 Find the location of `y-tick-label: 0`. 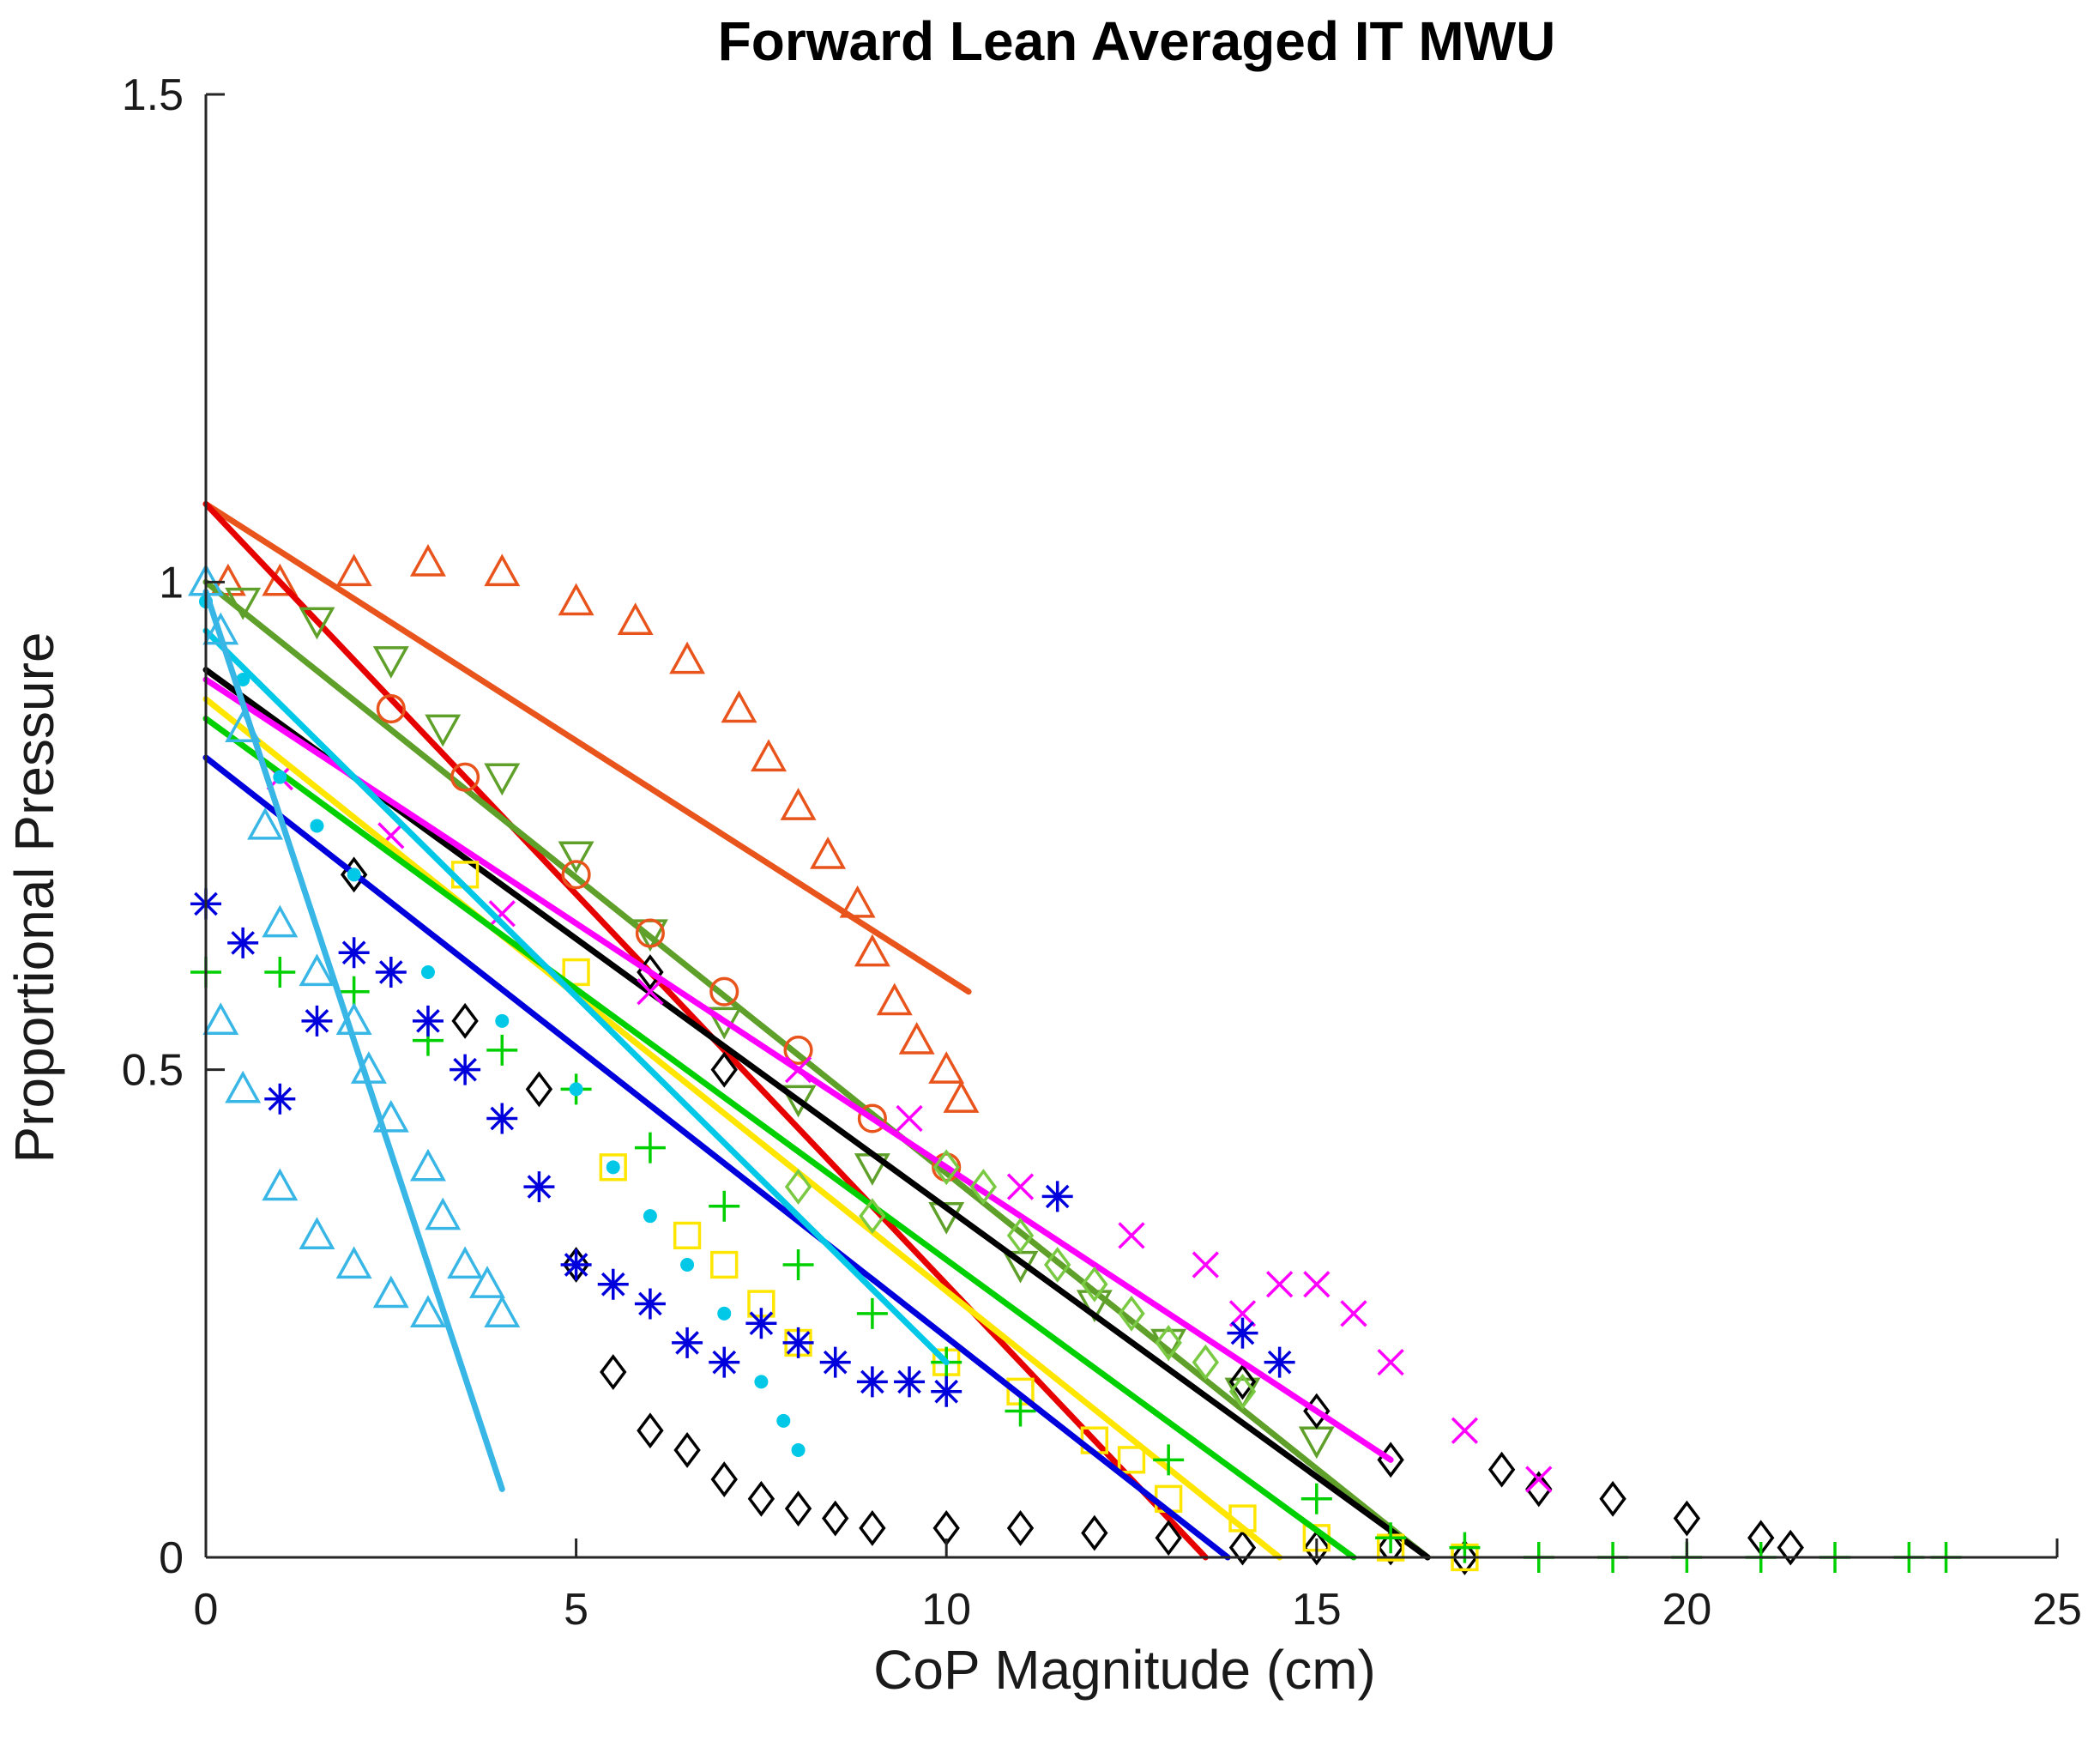

y-tick-label: 0 is located at coordinates (171, 1558).